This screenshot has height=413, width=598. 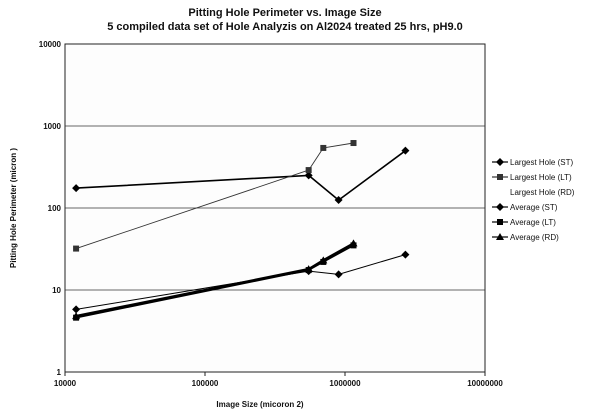 I want to click on y-tick-label: 10000, so click(x=50, y=44).